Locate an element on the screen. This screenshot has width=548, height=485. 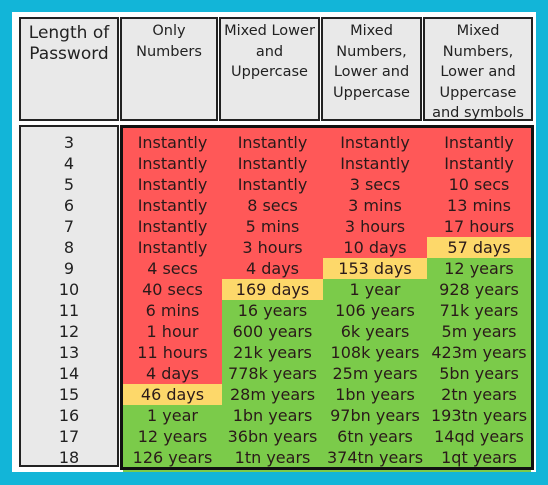
crack-time-cell: 5 mins is located at coordinates (272, 226).